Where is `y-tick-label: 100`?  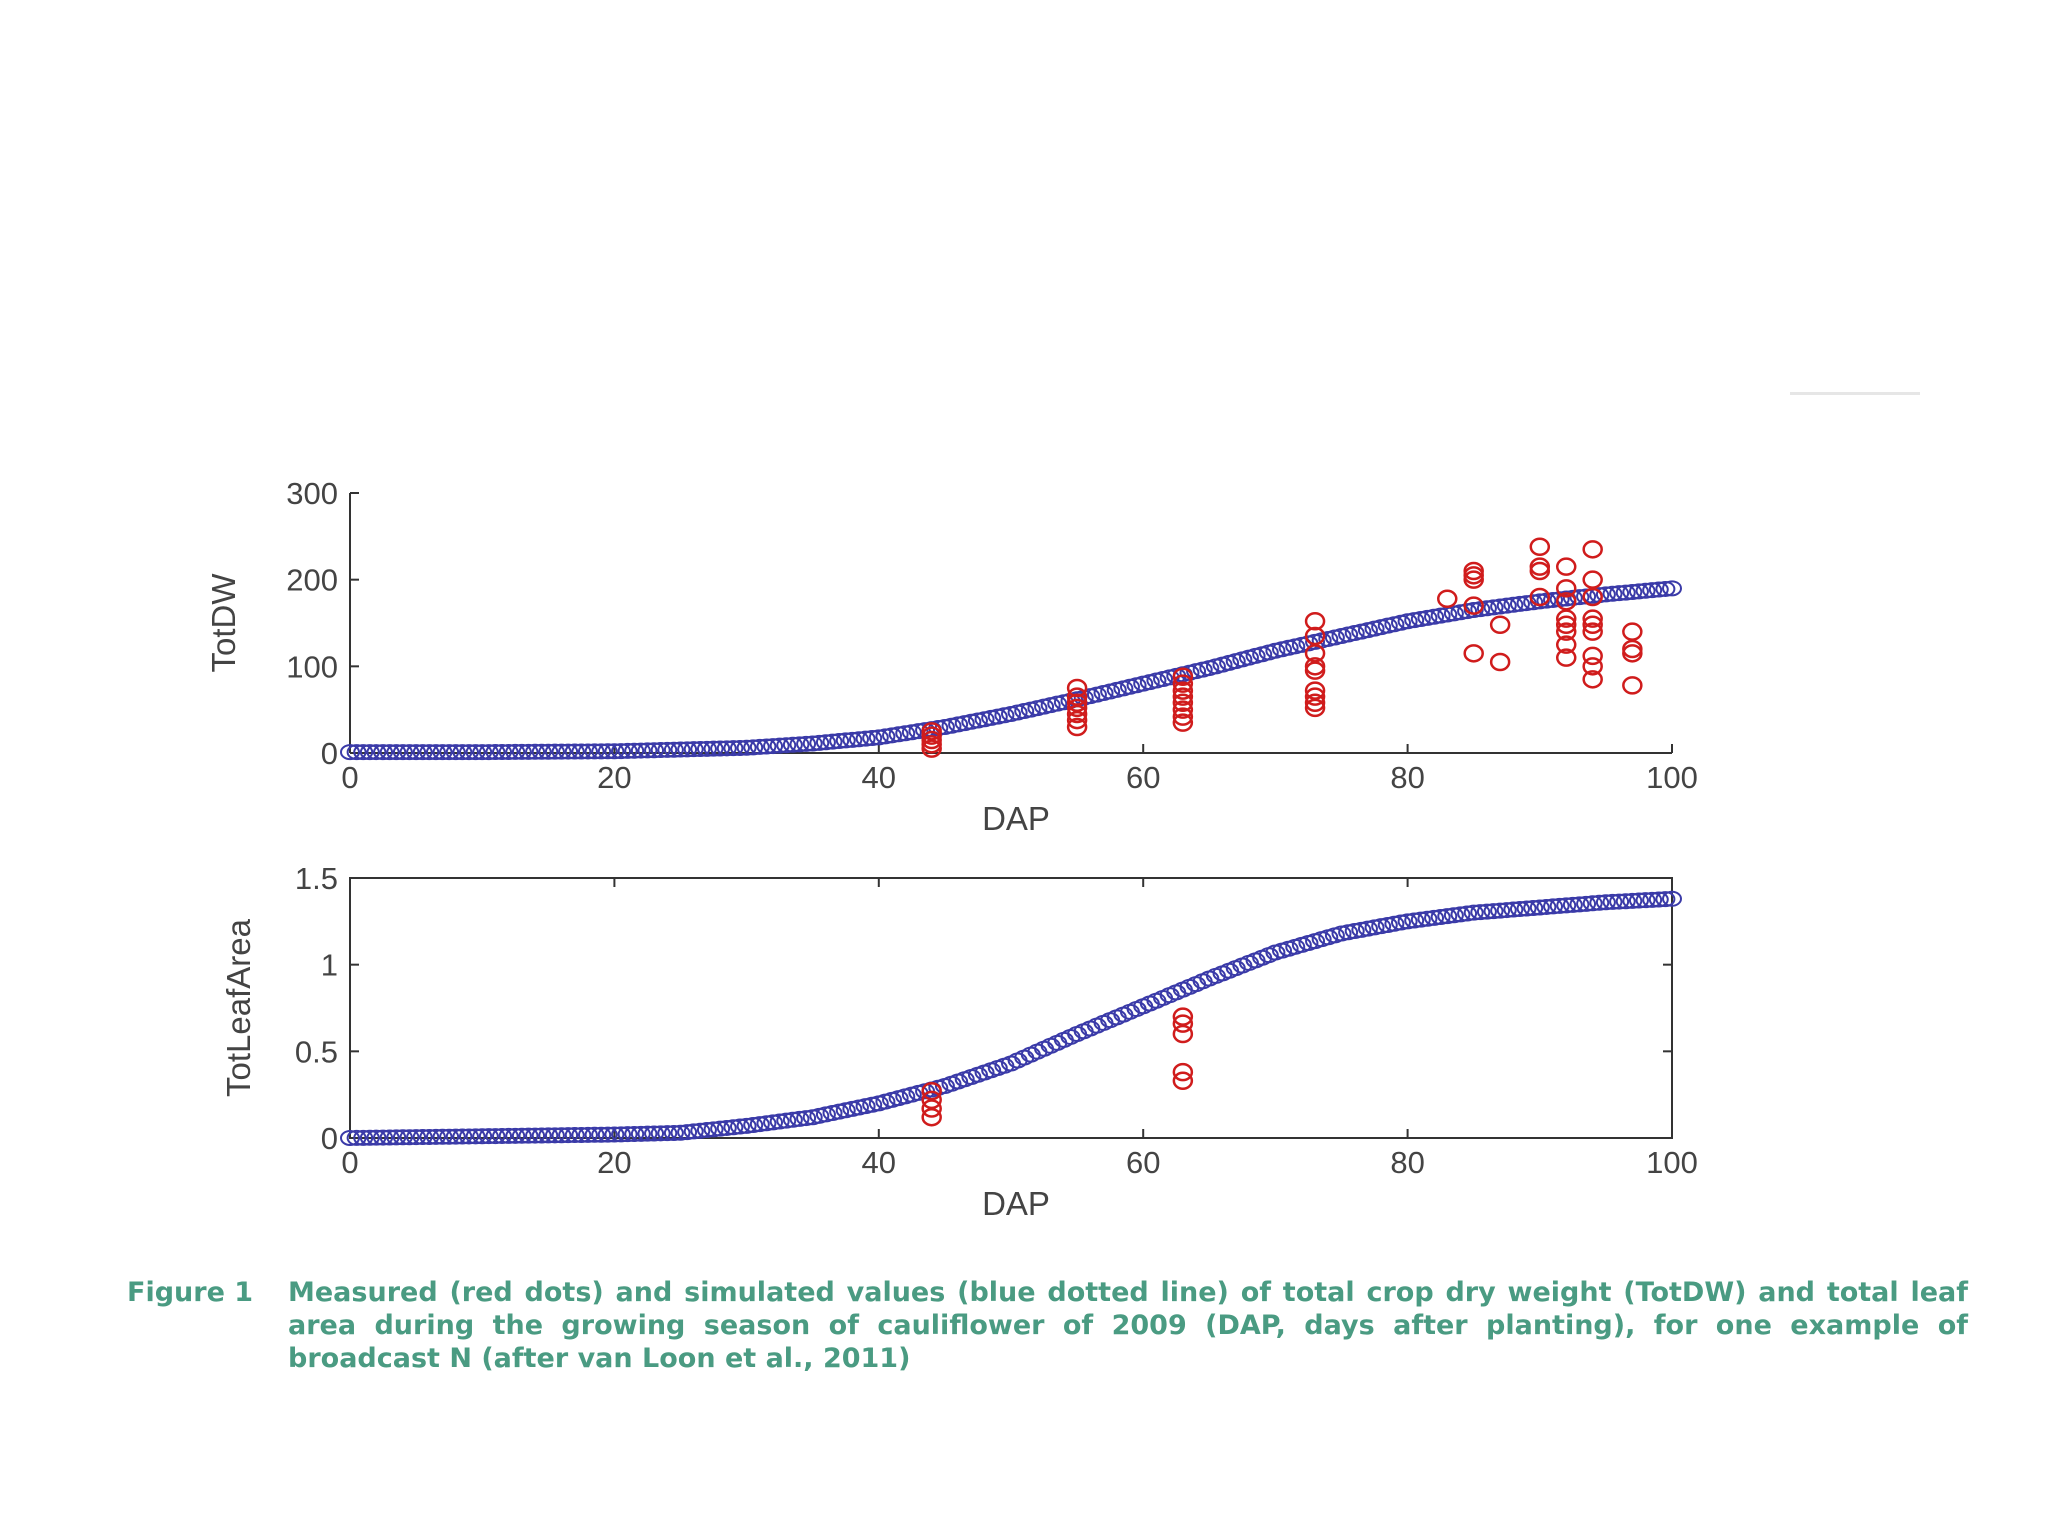 y-tick-label: 100 is located at coordinates (312, 666).